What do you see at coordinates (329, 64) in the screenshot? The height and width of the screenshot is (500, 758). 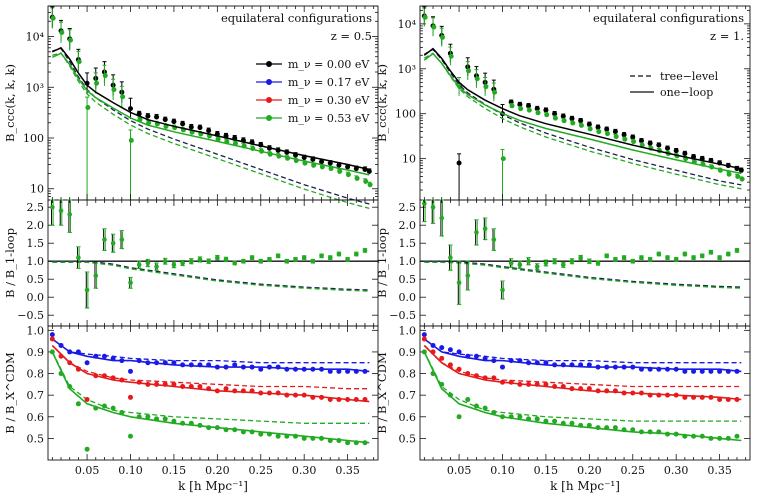 I see `legend-label: m_ν = 0.00 eV` at bounding box center [329, 64].